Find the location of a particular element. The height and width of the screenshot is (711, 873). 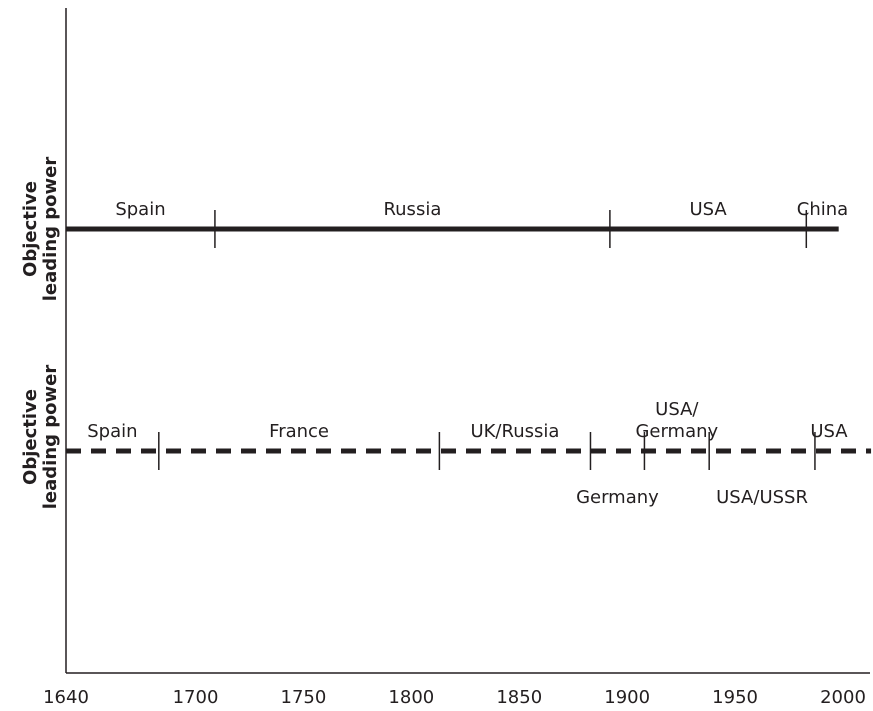

segment-label-china: China is located at coordinates (822, 209).